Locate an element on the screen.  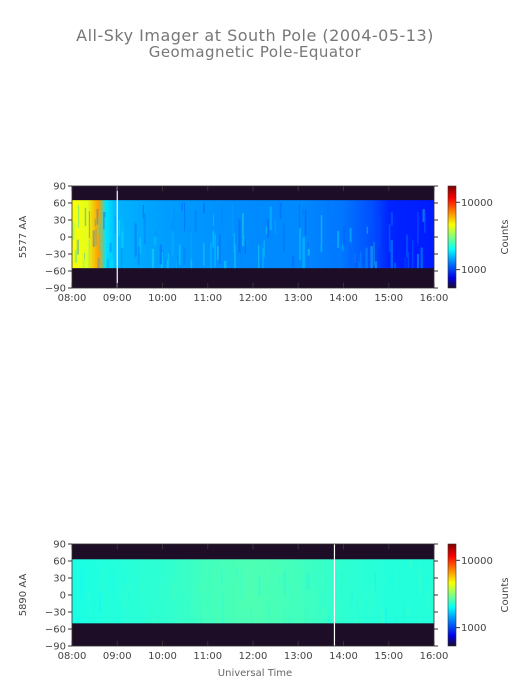
colorbar-label: Counts is located at coordinates (505, 595).